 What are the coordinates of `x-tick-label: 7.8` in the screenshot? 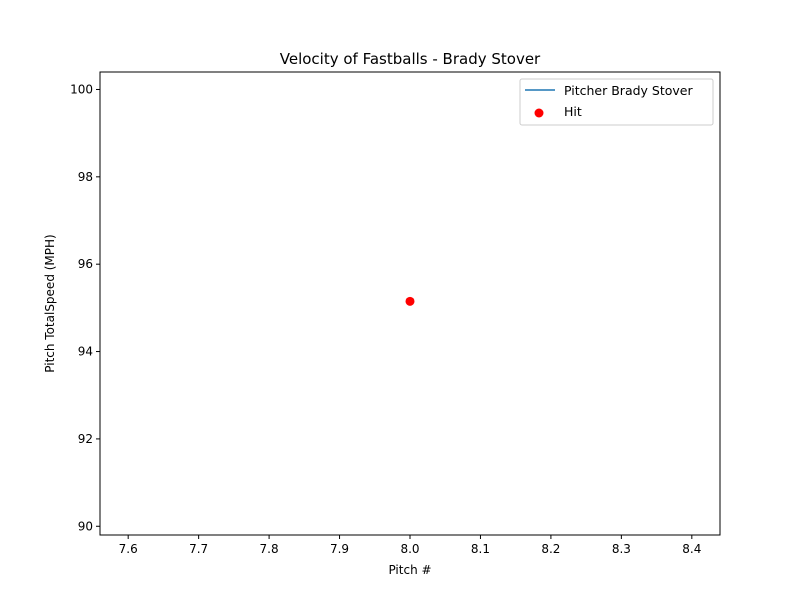 It's located at (269, 549).